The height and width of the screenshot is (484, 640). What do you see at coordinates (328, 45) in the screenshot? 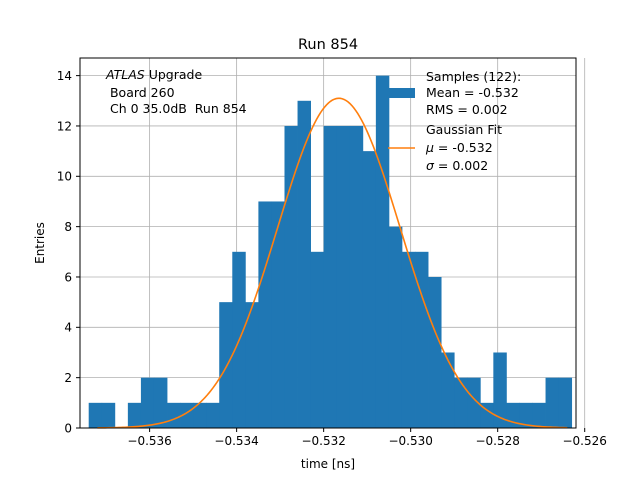
I see `chart-title: Run 854` at bounding box center [328, 45].